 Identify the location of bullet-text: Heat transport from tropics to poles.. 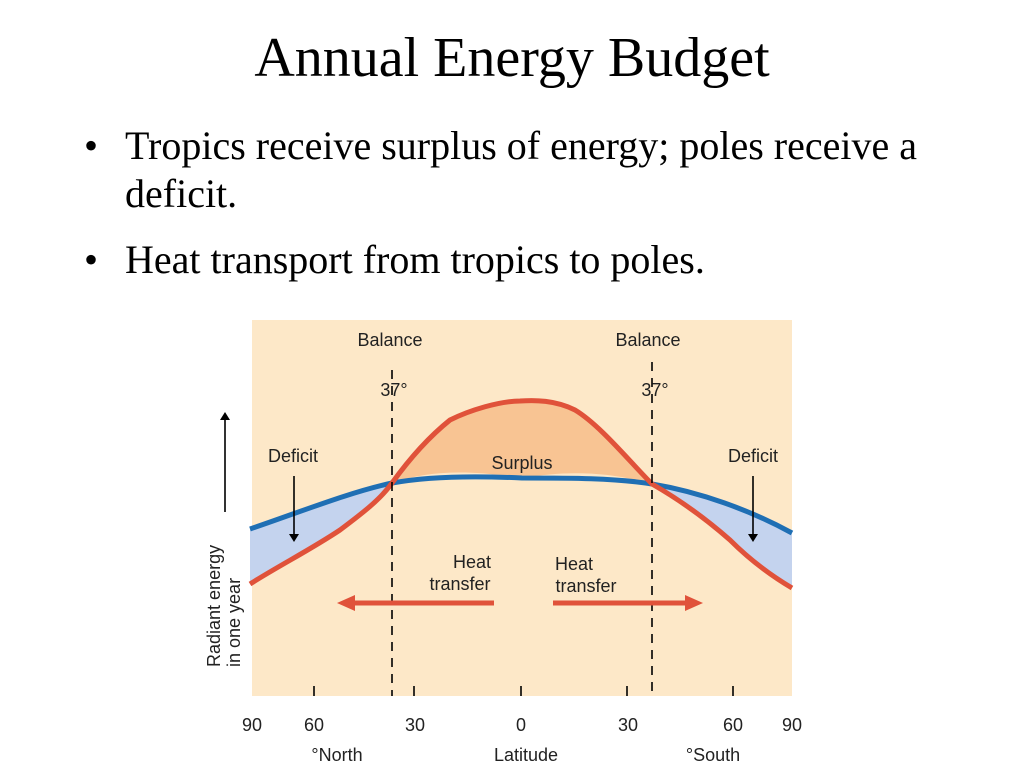
(415, 259).